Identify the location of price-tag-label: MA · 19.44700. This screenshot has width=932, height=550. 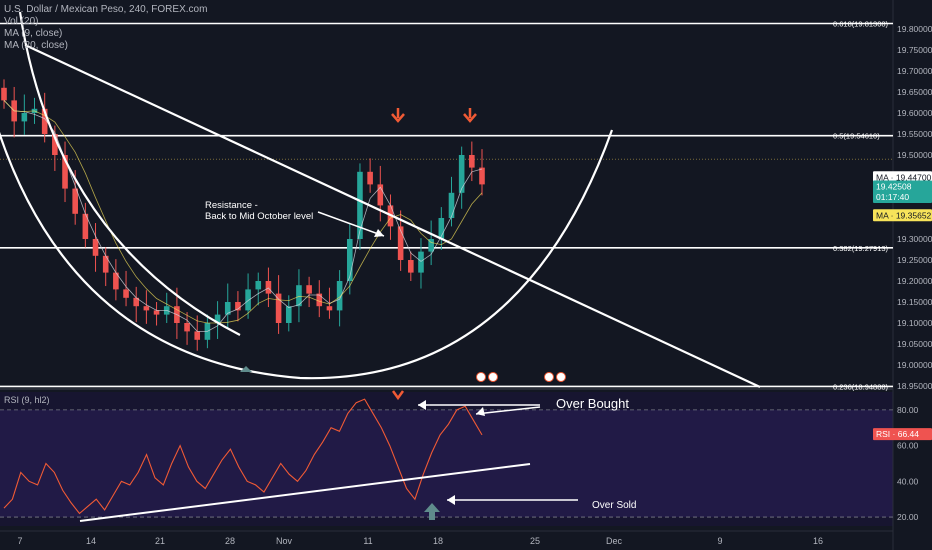
(904, 177).